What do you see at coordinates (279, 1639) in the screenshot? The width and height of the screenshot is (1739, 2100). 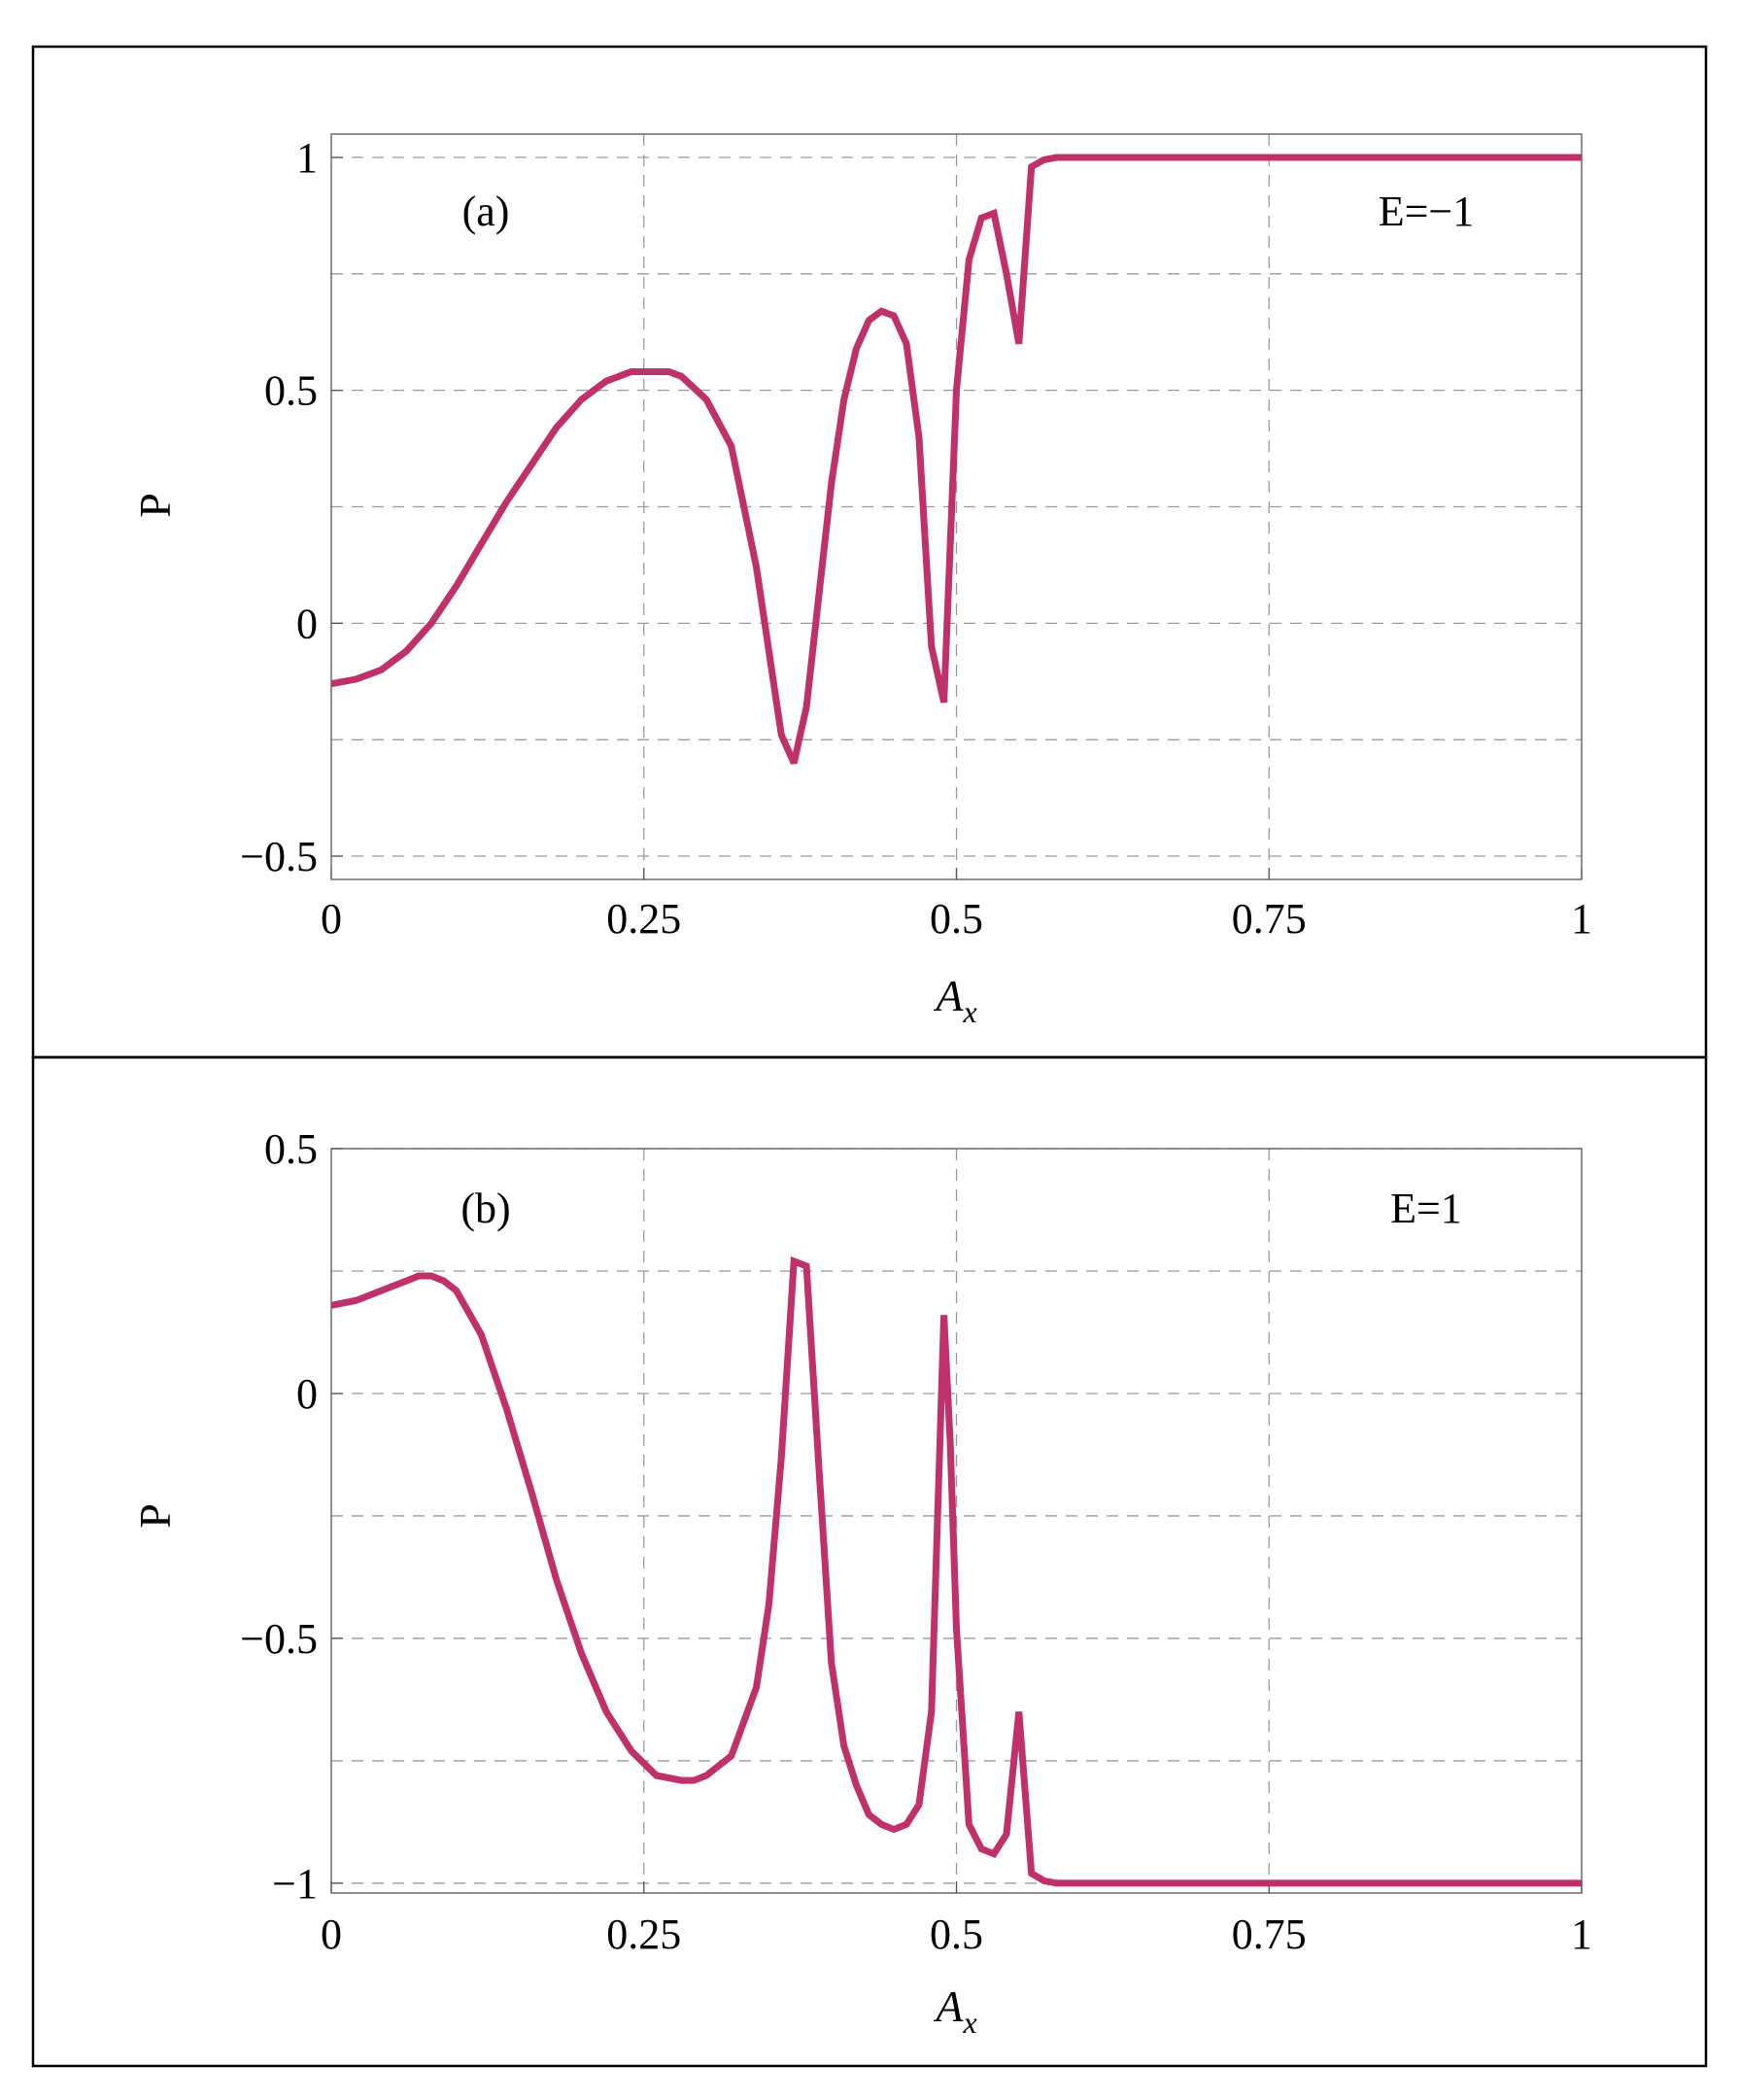 I see `chart-b-ytick-label-1: −0.5` at bounding box center [279, 1639].